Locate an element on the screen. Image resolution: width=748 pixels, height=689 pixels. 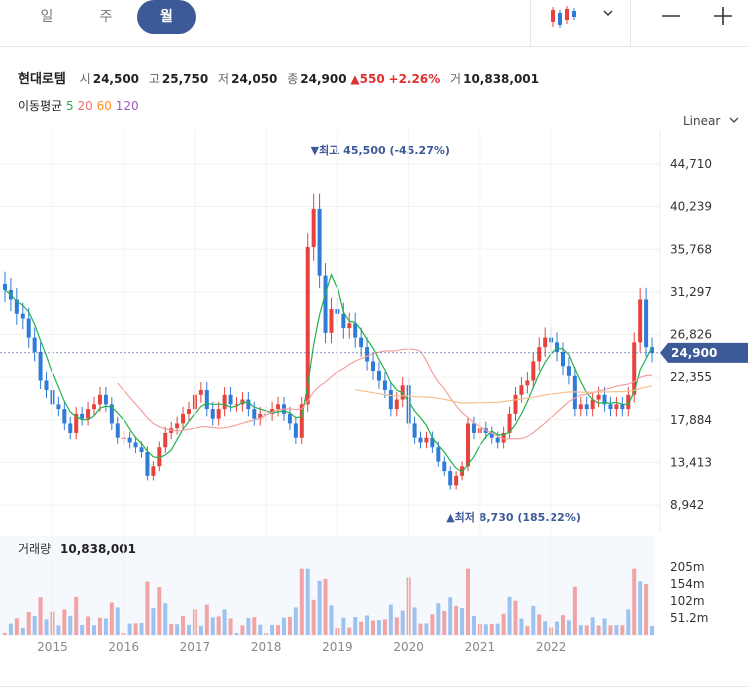
tab-month: 월 is located at coordinates (166, 17).